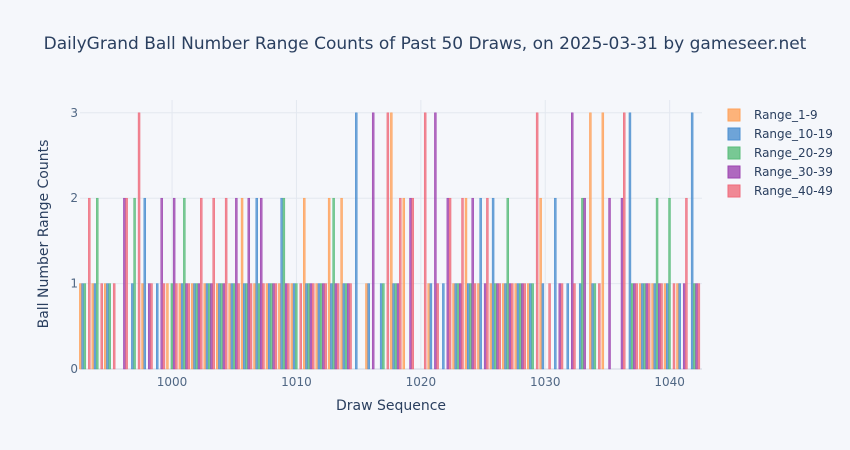 Image resolution: width=850 pixels, height=450 pixels. Describe the element at coordinates (734, 191) in the screenshot. I see `legend-swatch` at that location.